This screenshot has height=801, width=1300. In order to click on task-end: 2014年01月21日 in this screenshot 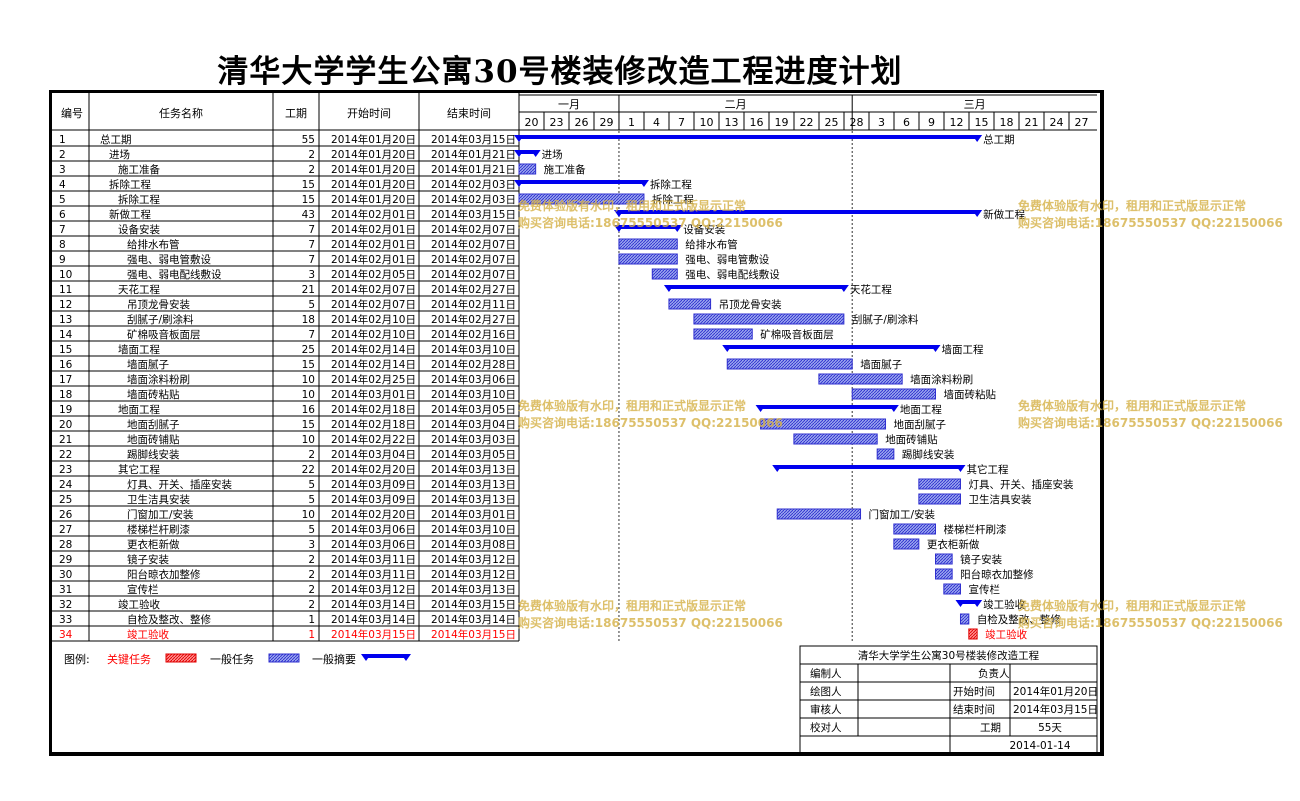, I will do `click(473, 154)`.